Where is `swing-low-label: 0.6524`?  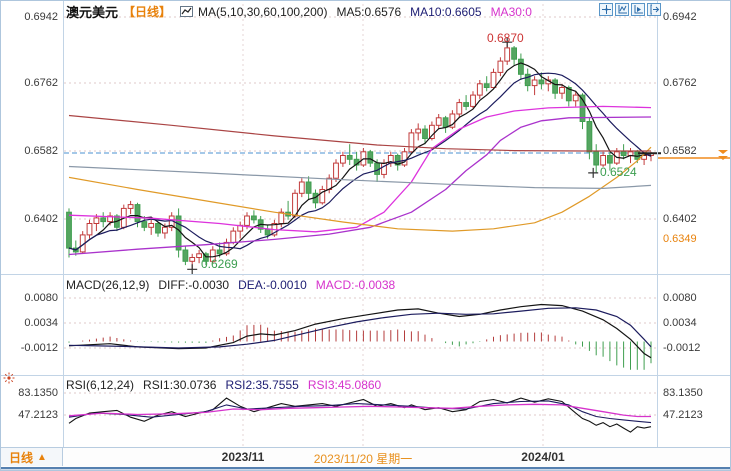
swing-low-label: 0.6524 is located at coordinates (618, 172).